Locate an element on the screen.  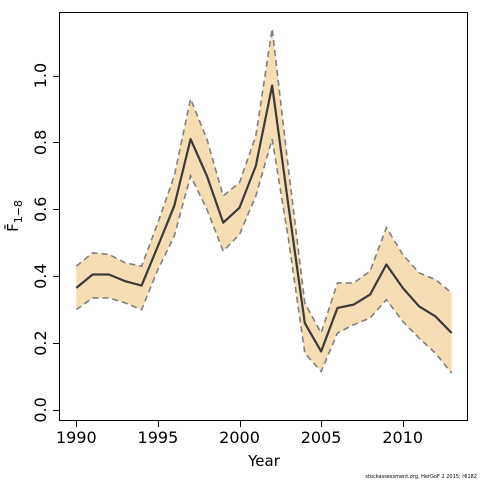
x-axis-title: Year is located at coordinates (264, 461).